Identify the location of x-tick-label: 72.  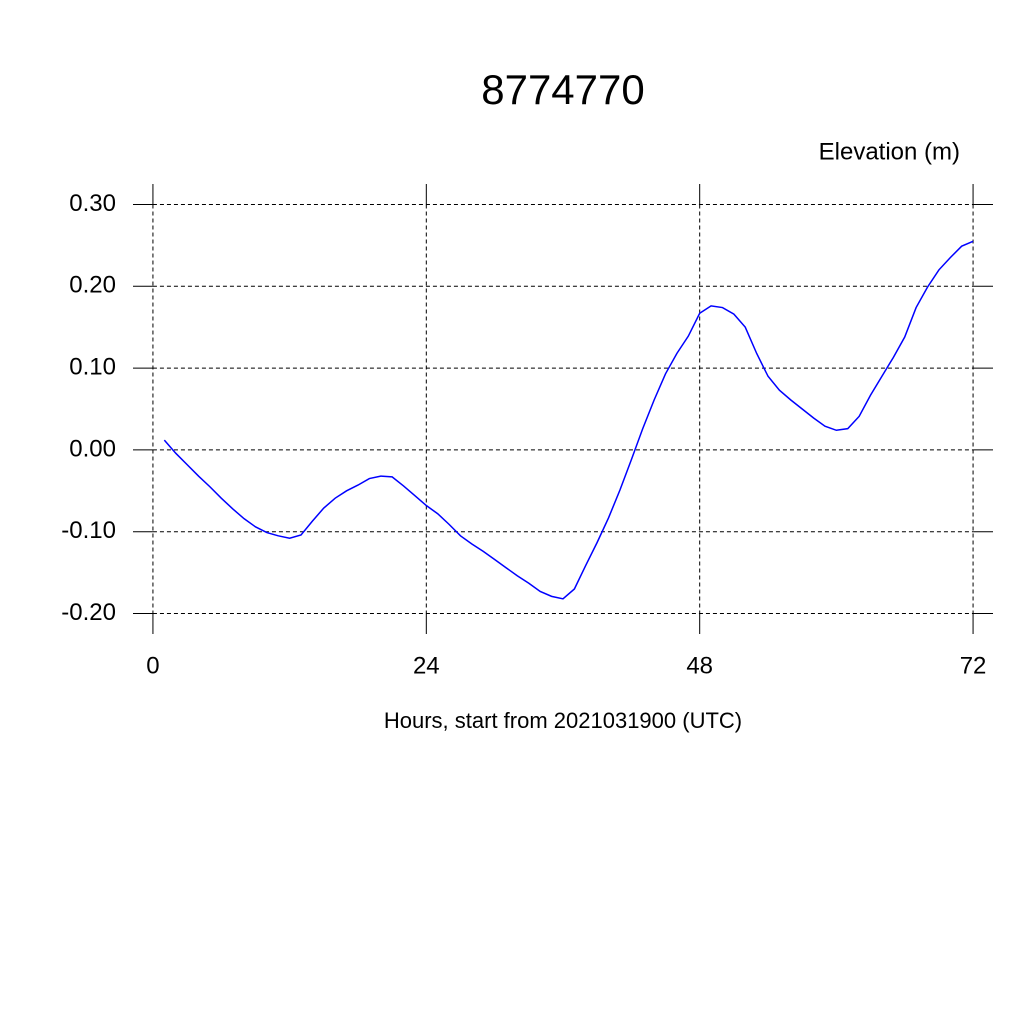
(973, 665).